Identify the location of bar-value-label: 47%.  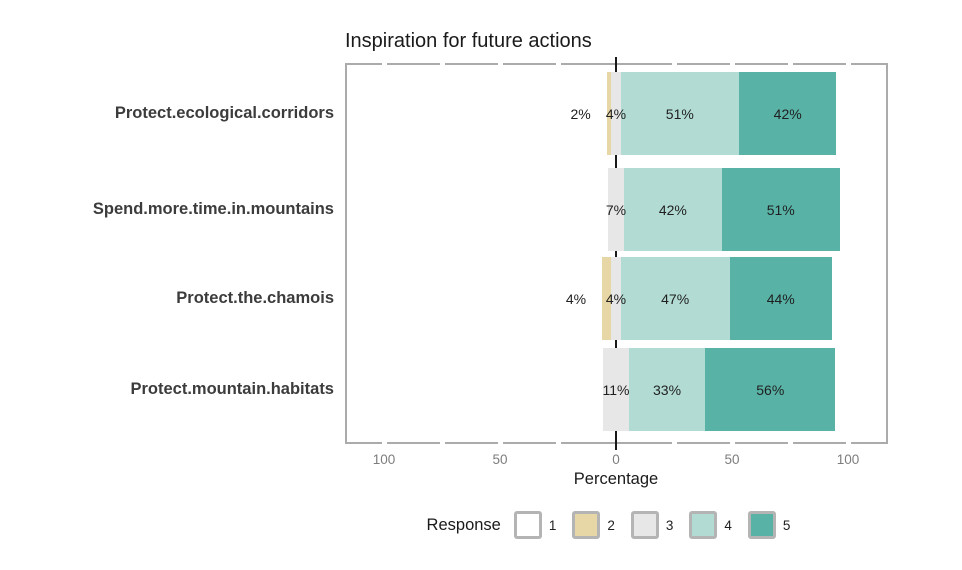
(675, 298).